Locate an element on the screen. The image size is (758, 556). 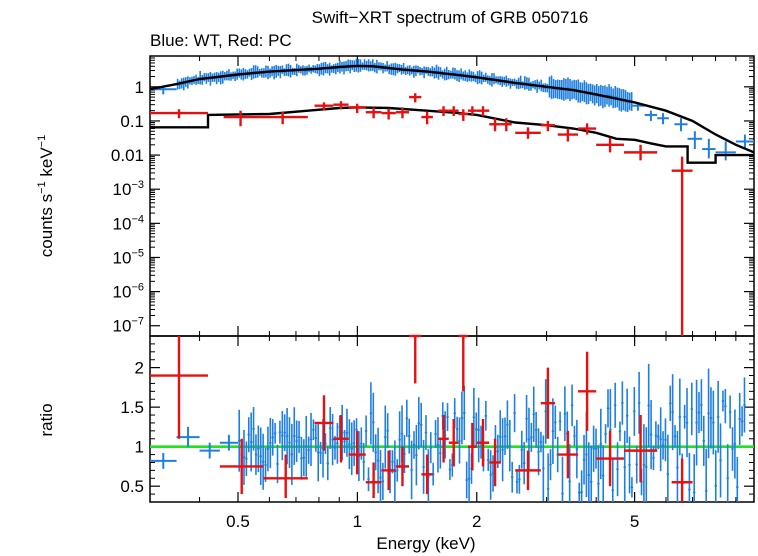
pc-model-line is located at coordinates (452, 135).